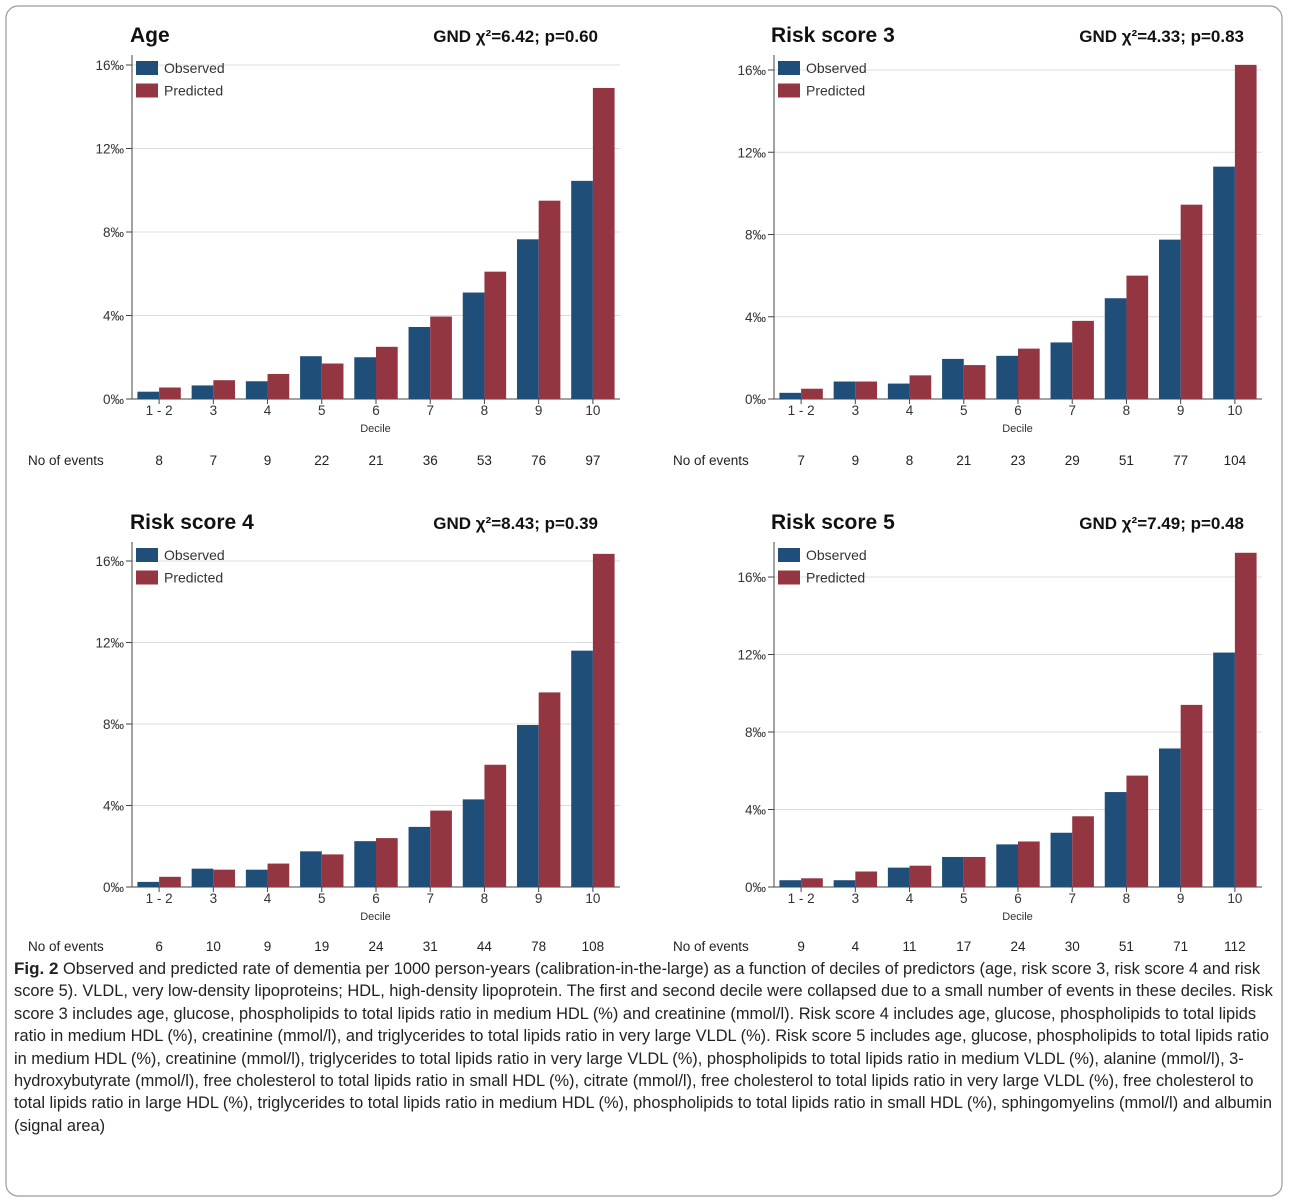 This screenshot has height=1202, width=1290. I want to click on event-count: 8, so click(159, 460).